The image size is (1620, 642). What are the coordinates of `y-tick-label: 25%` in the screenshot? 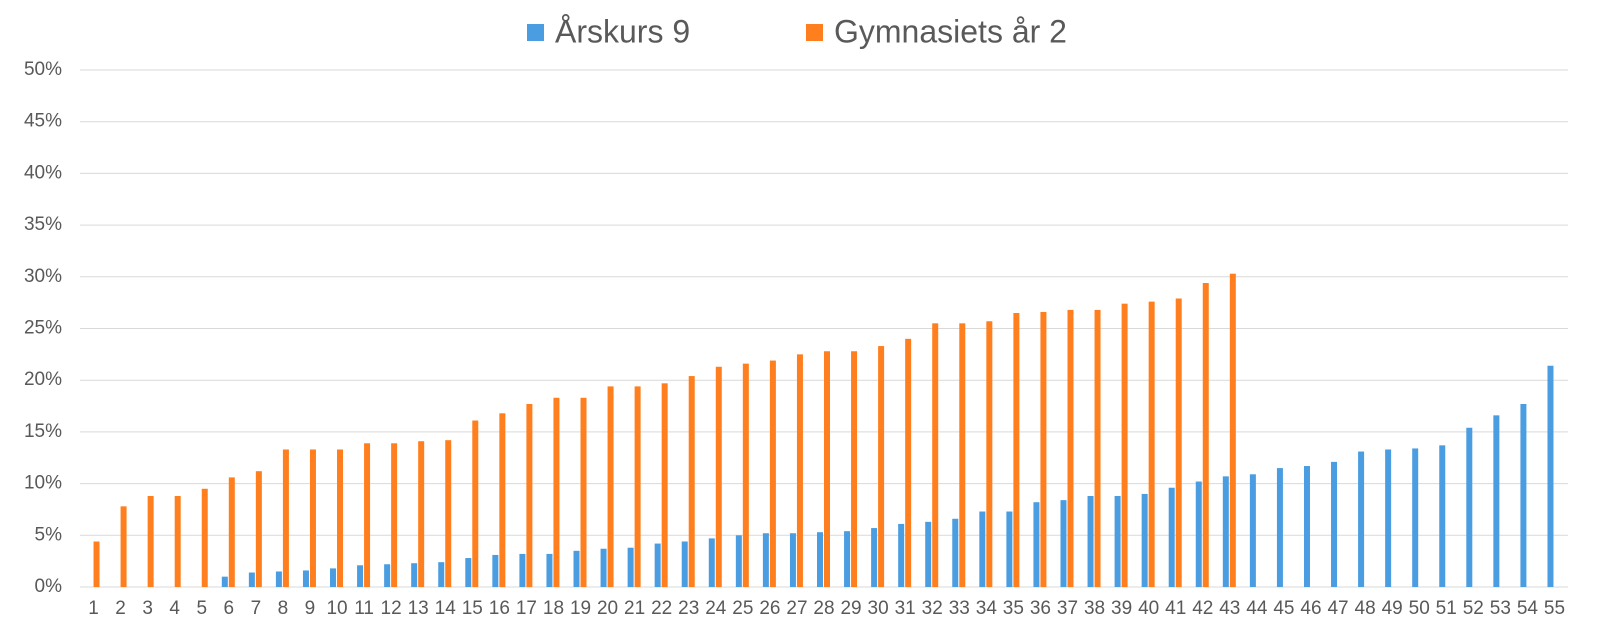 It's located at (43, 328).